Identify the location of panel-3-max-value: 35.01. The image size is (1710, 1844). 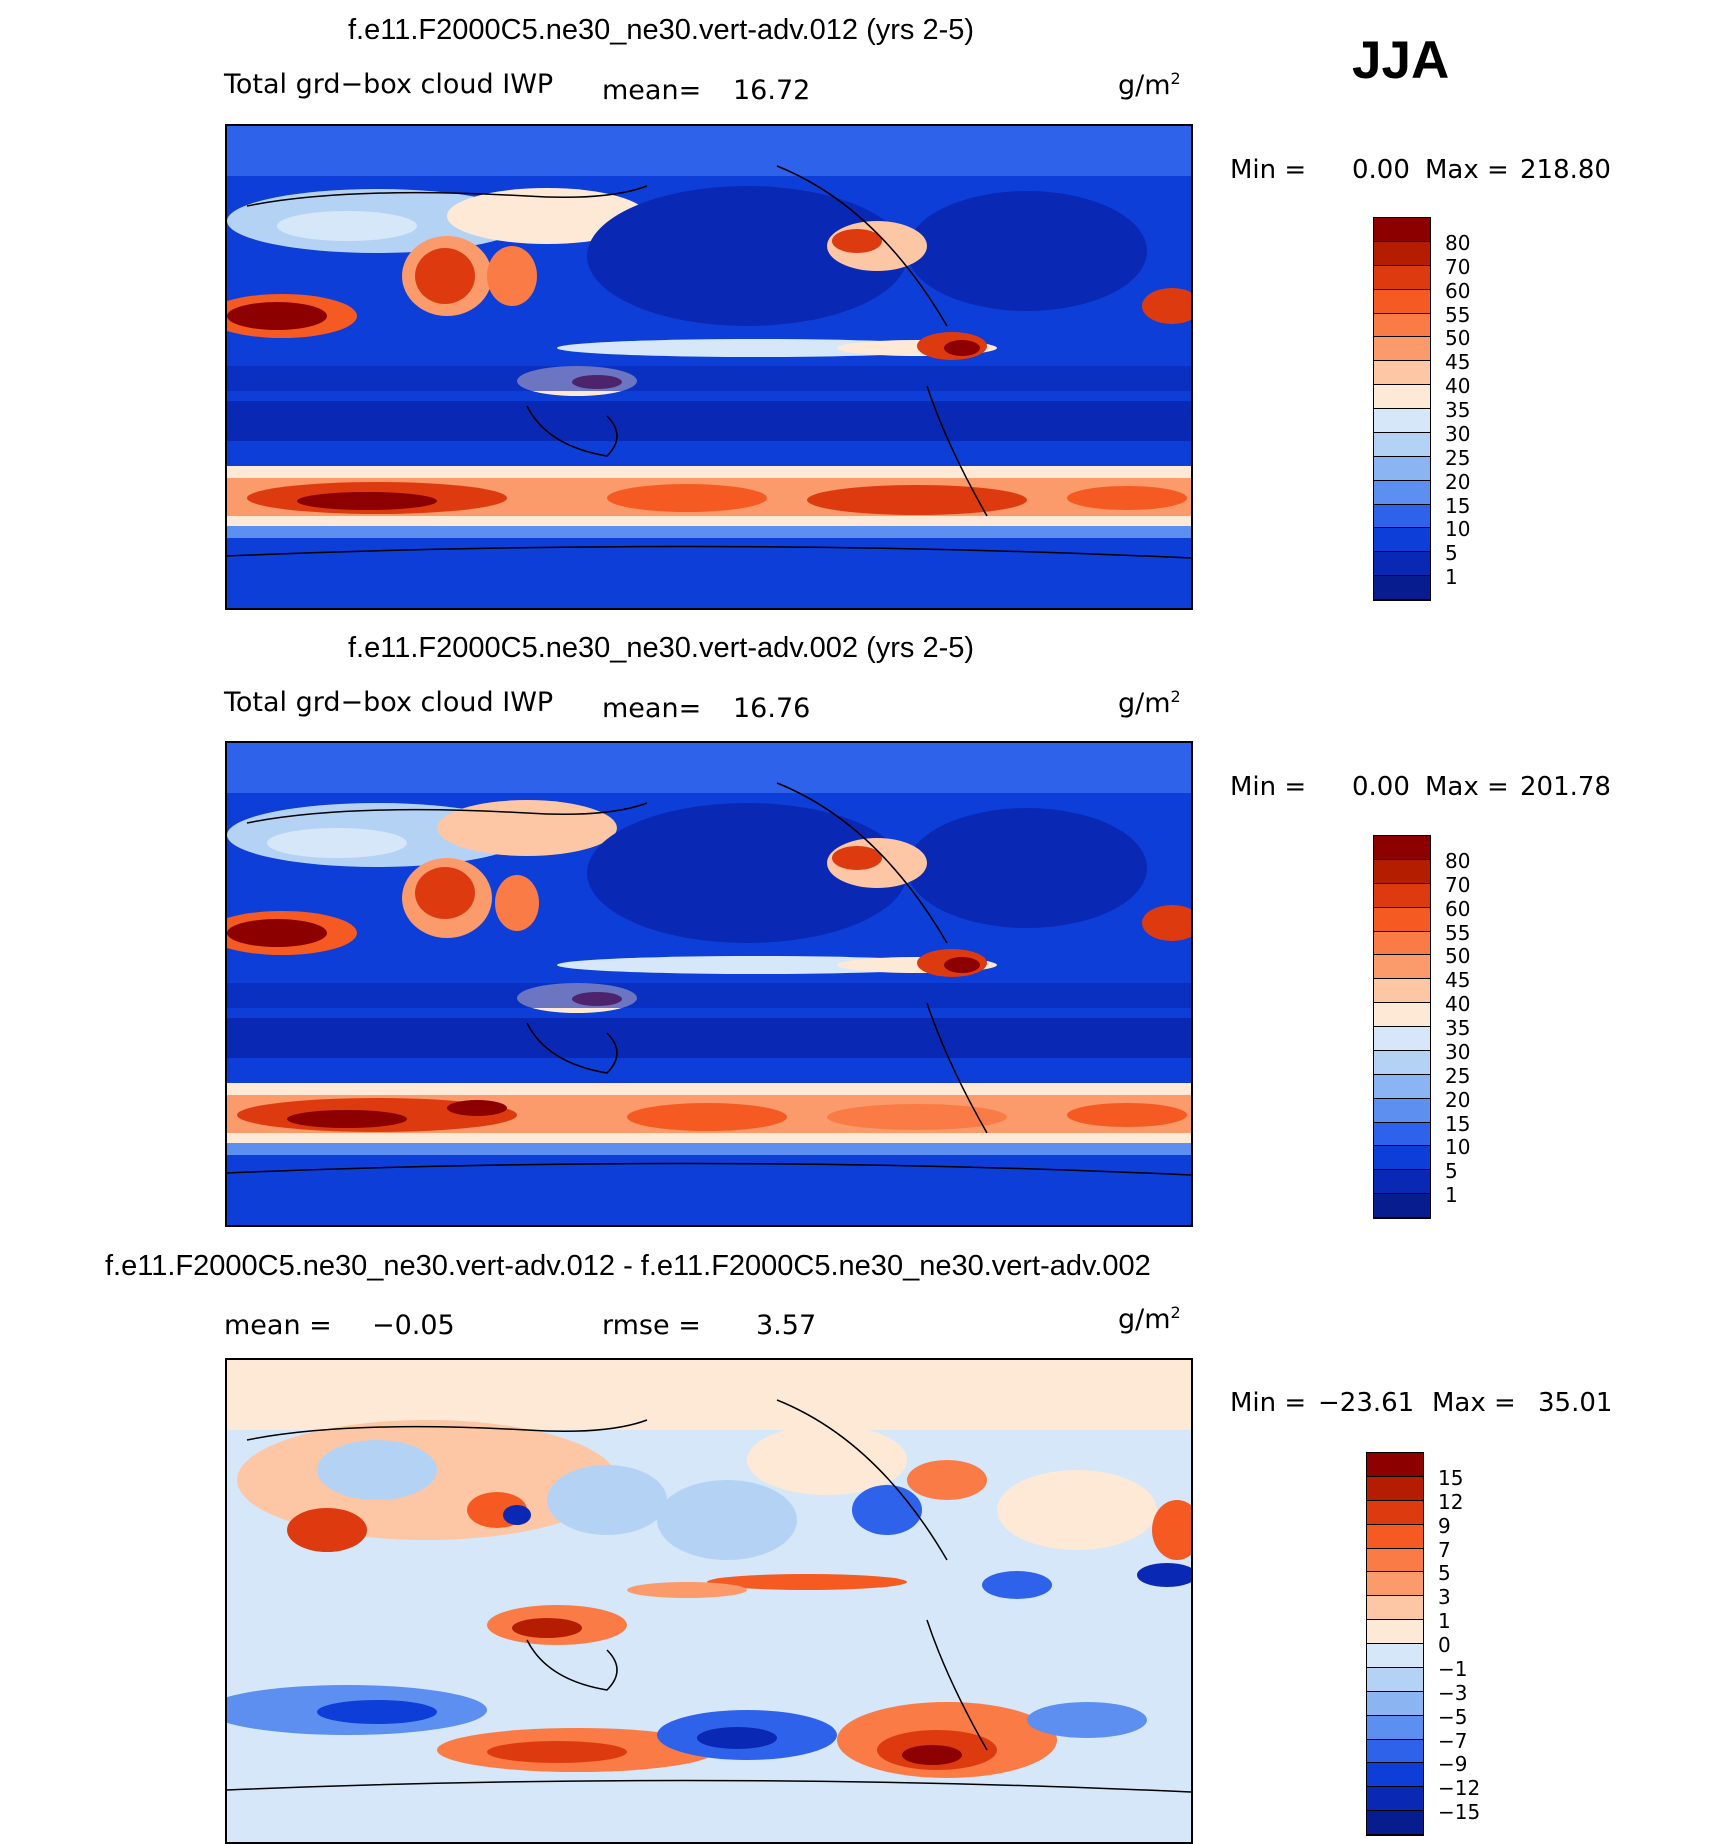
(1575, 1403).